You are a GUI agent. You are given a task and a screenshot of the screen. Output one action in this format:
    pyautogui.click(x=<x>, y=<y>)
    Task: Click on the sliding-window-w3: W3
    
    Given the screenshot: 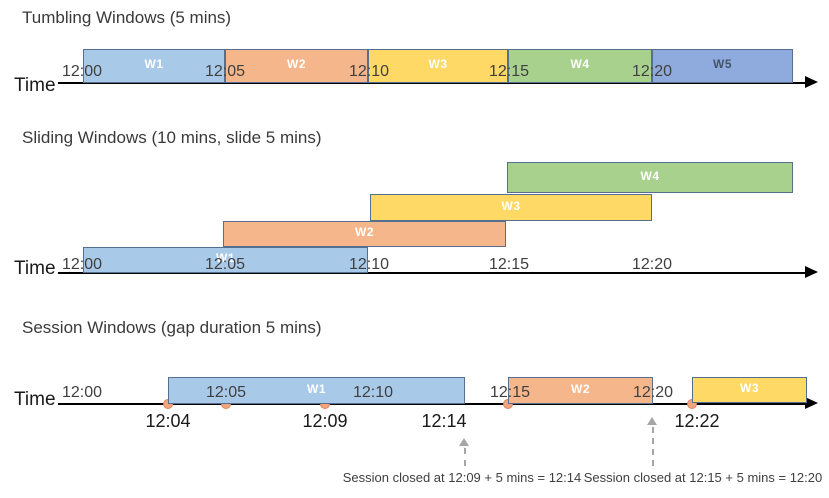 What is the action you would take?
    pyautogui.click(x=511, y=207)
    